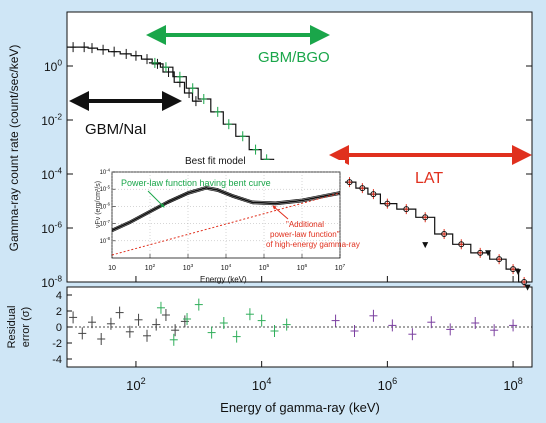 This screenshot has height=423, width=546. Describe the element at coordinates (57, 360) in the screenshot. I see `residual-y-tick-label: -4` at that location.